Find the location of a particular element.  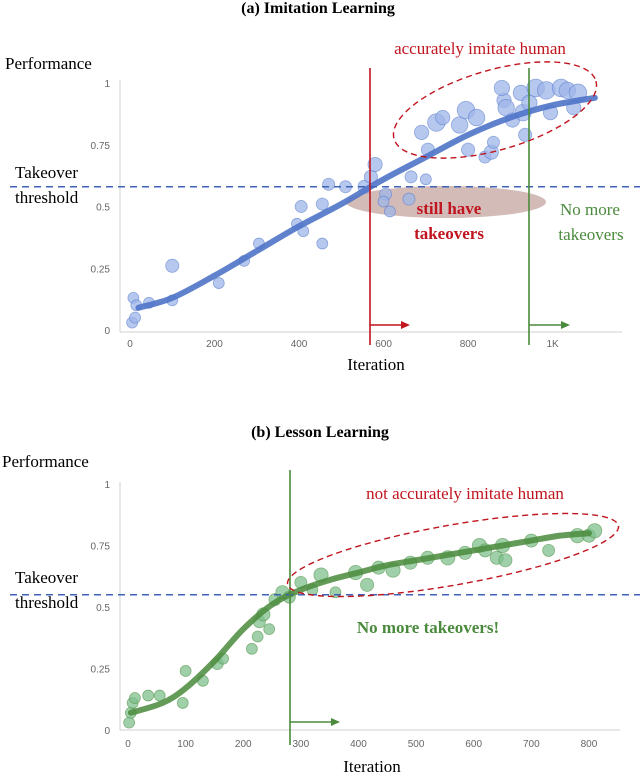

chart-a-x-tick-label: 0 is located at coordinates (130, 344).